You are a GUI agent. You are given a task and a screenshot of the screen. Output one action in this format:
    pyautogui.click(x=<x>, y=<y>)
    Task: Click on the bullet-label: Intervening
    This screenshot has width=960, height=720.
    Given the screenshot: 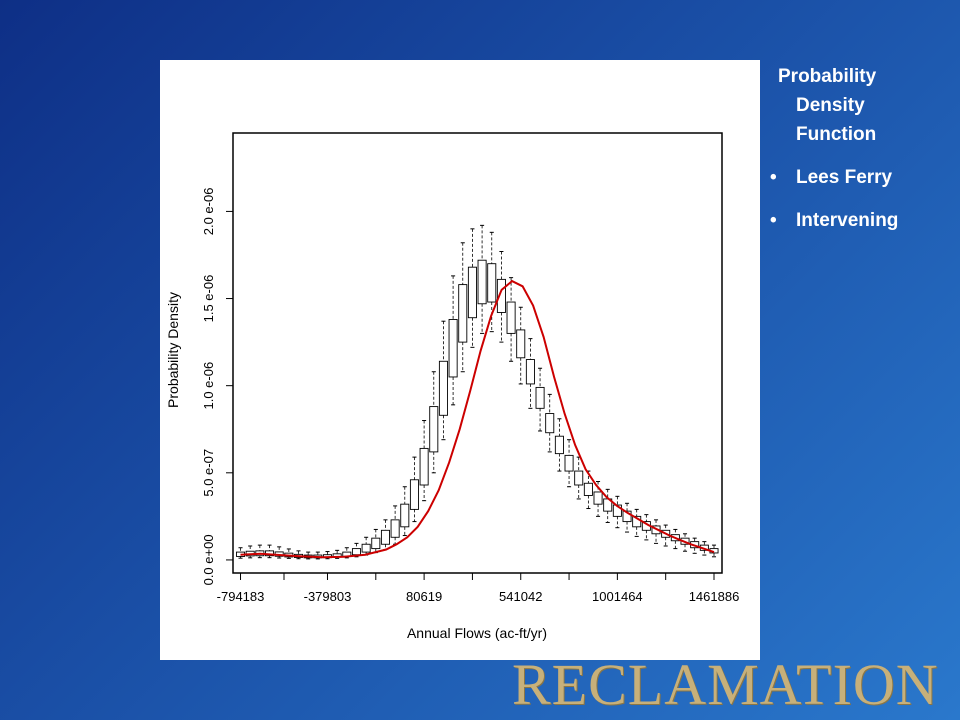 What is the action you would take?
    pyautogui.click(x=847, y=220)
    